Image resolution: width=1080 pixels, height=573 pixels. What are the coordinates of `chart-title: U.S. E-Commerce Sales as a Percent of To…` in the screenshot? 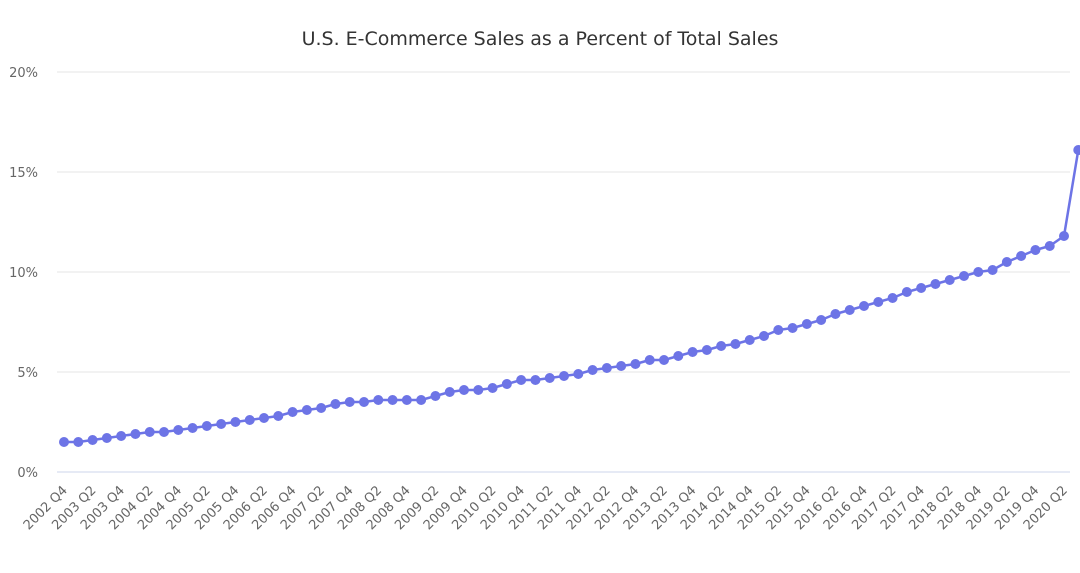 It's located at (540, 39).